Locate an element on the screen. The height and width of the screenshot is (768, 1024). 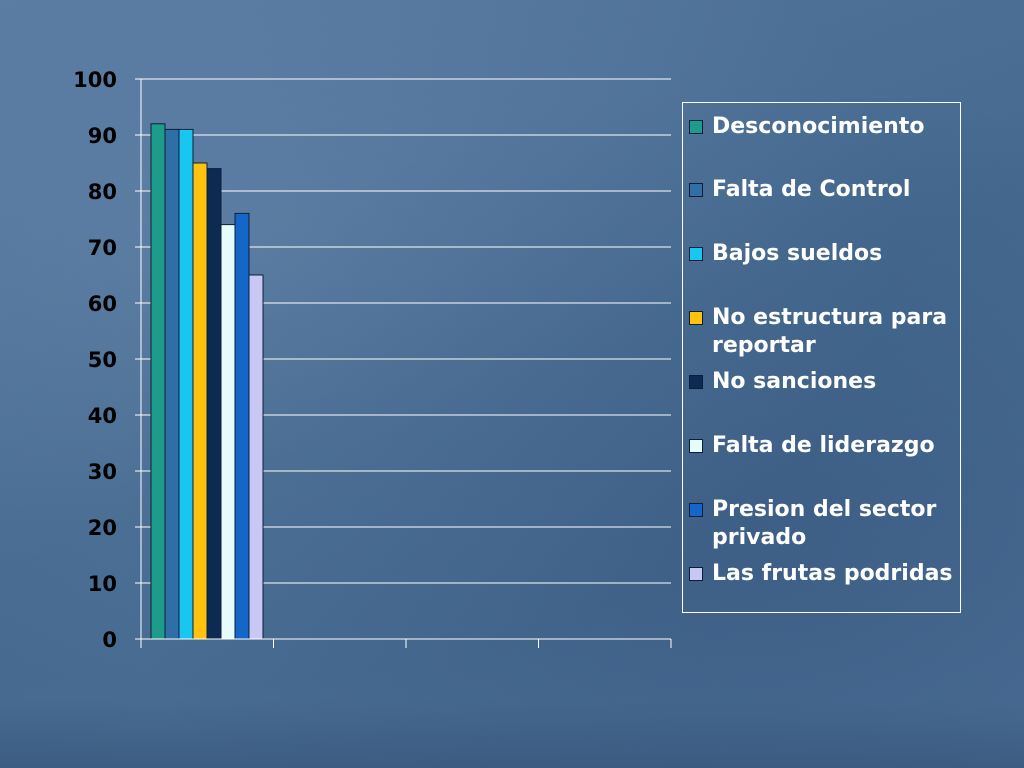
y-axis-tick-labels: 0 10 20 30 40 50 60 70 80 90 100 is located at coordinates (95, 360).